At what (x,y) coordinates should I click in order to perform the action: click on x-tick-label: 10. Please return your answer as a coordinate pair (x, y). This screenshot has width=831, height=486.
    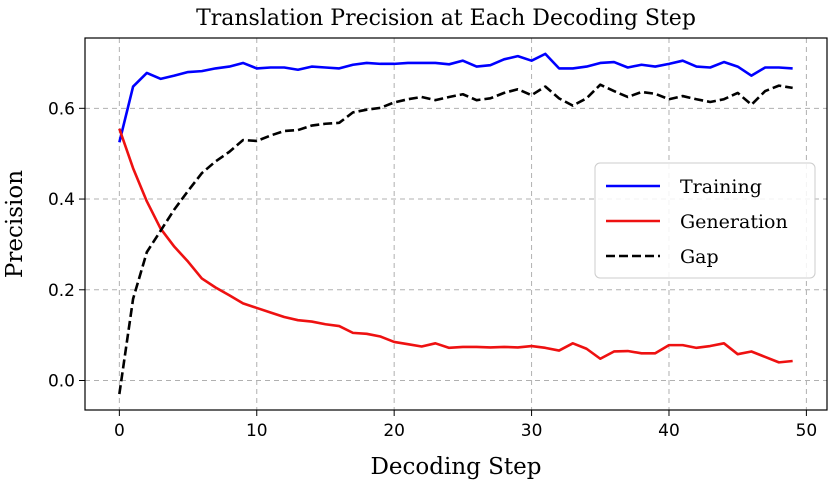
    Looking at the image, I should click on (257, 431).